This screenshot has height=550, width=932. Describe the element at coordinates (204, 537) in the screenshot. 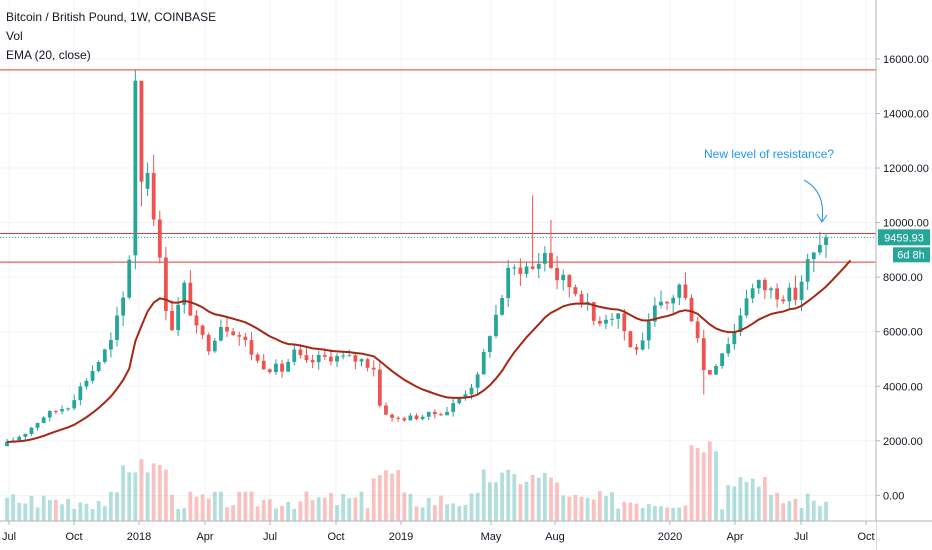

I see `x-tick-label: Apr` at that location.